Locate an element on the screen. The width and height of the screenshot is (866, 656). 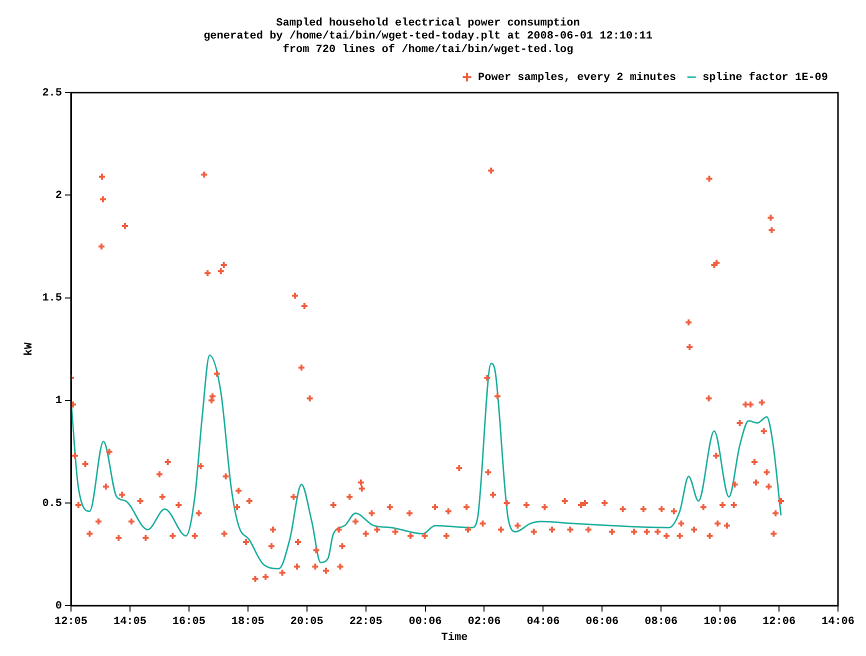
x-tick-label: 18:05 is located at coordinates (248, 622).